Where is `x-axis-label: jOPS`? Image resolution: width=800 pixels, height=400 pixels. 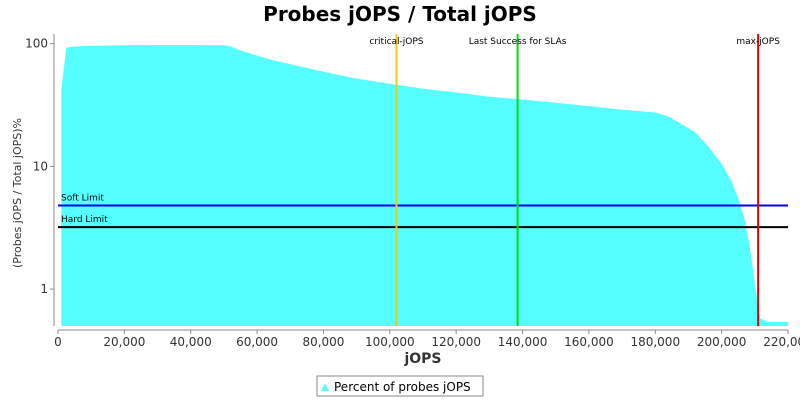 x-axis-label: jOPS is located at coordinates (422, 359).